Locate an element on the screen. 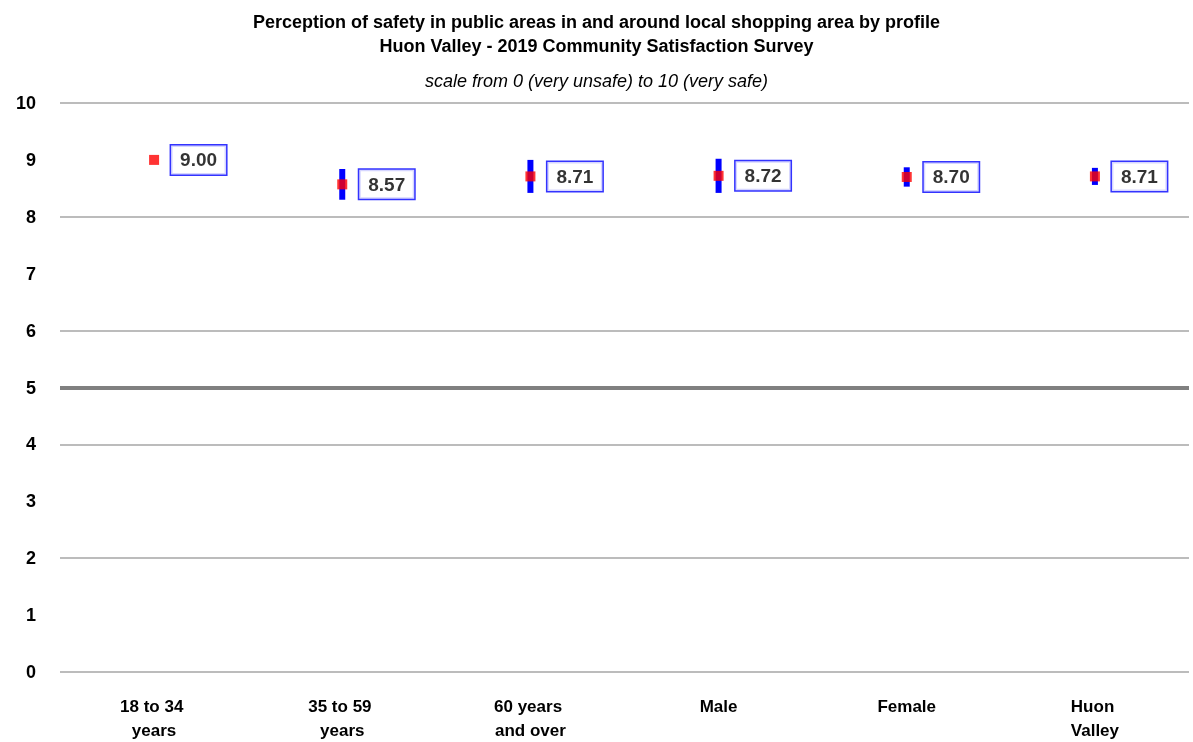 Image resolution: width=1193 pixels, height=742 pixels. y-tick-label: 1 is located at coordinates (30, 615).